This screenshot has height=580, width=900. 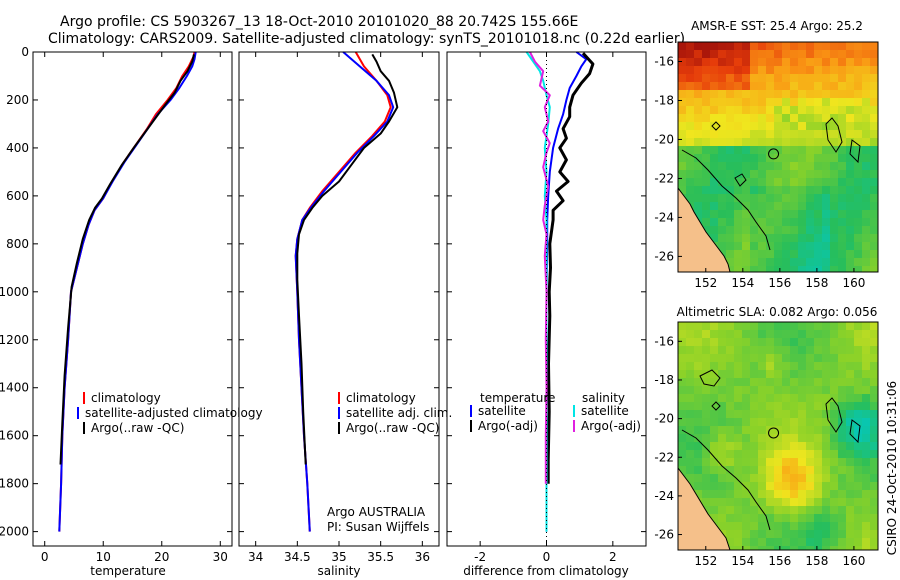 What do you see at coordinates (560, 291) in the screenshot?
I see `difference-series` at bounding box center [560, 291].